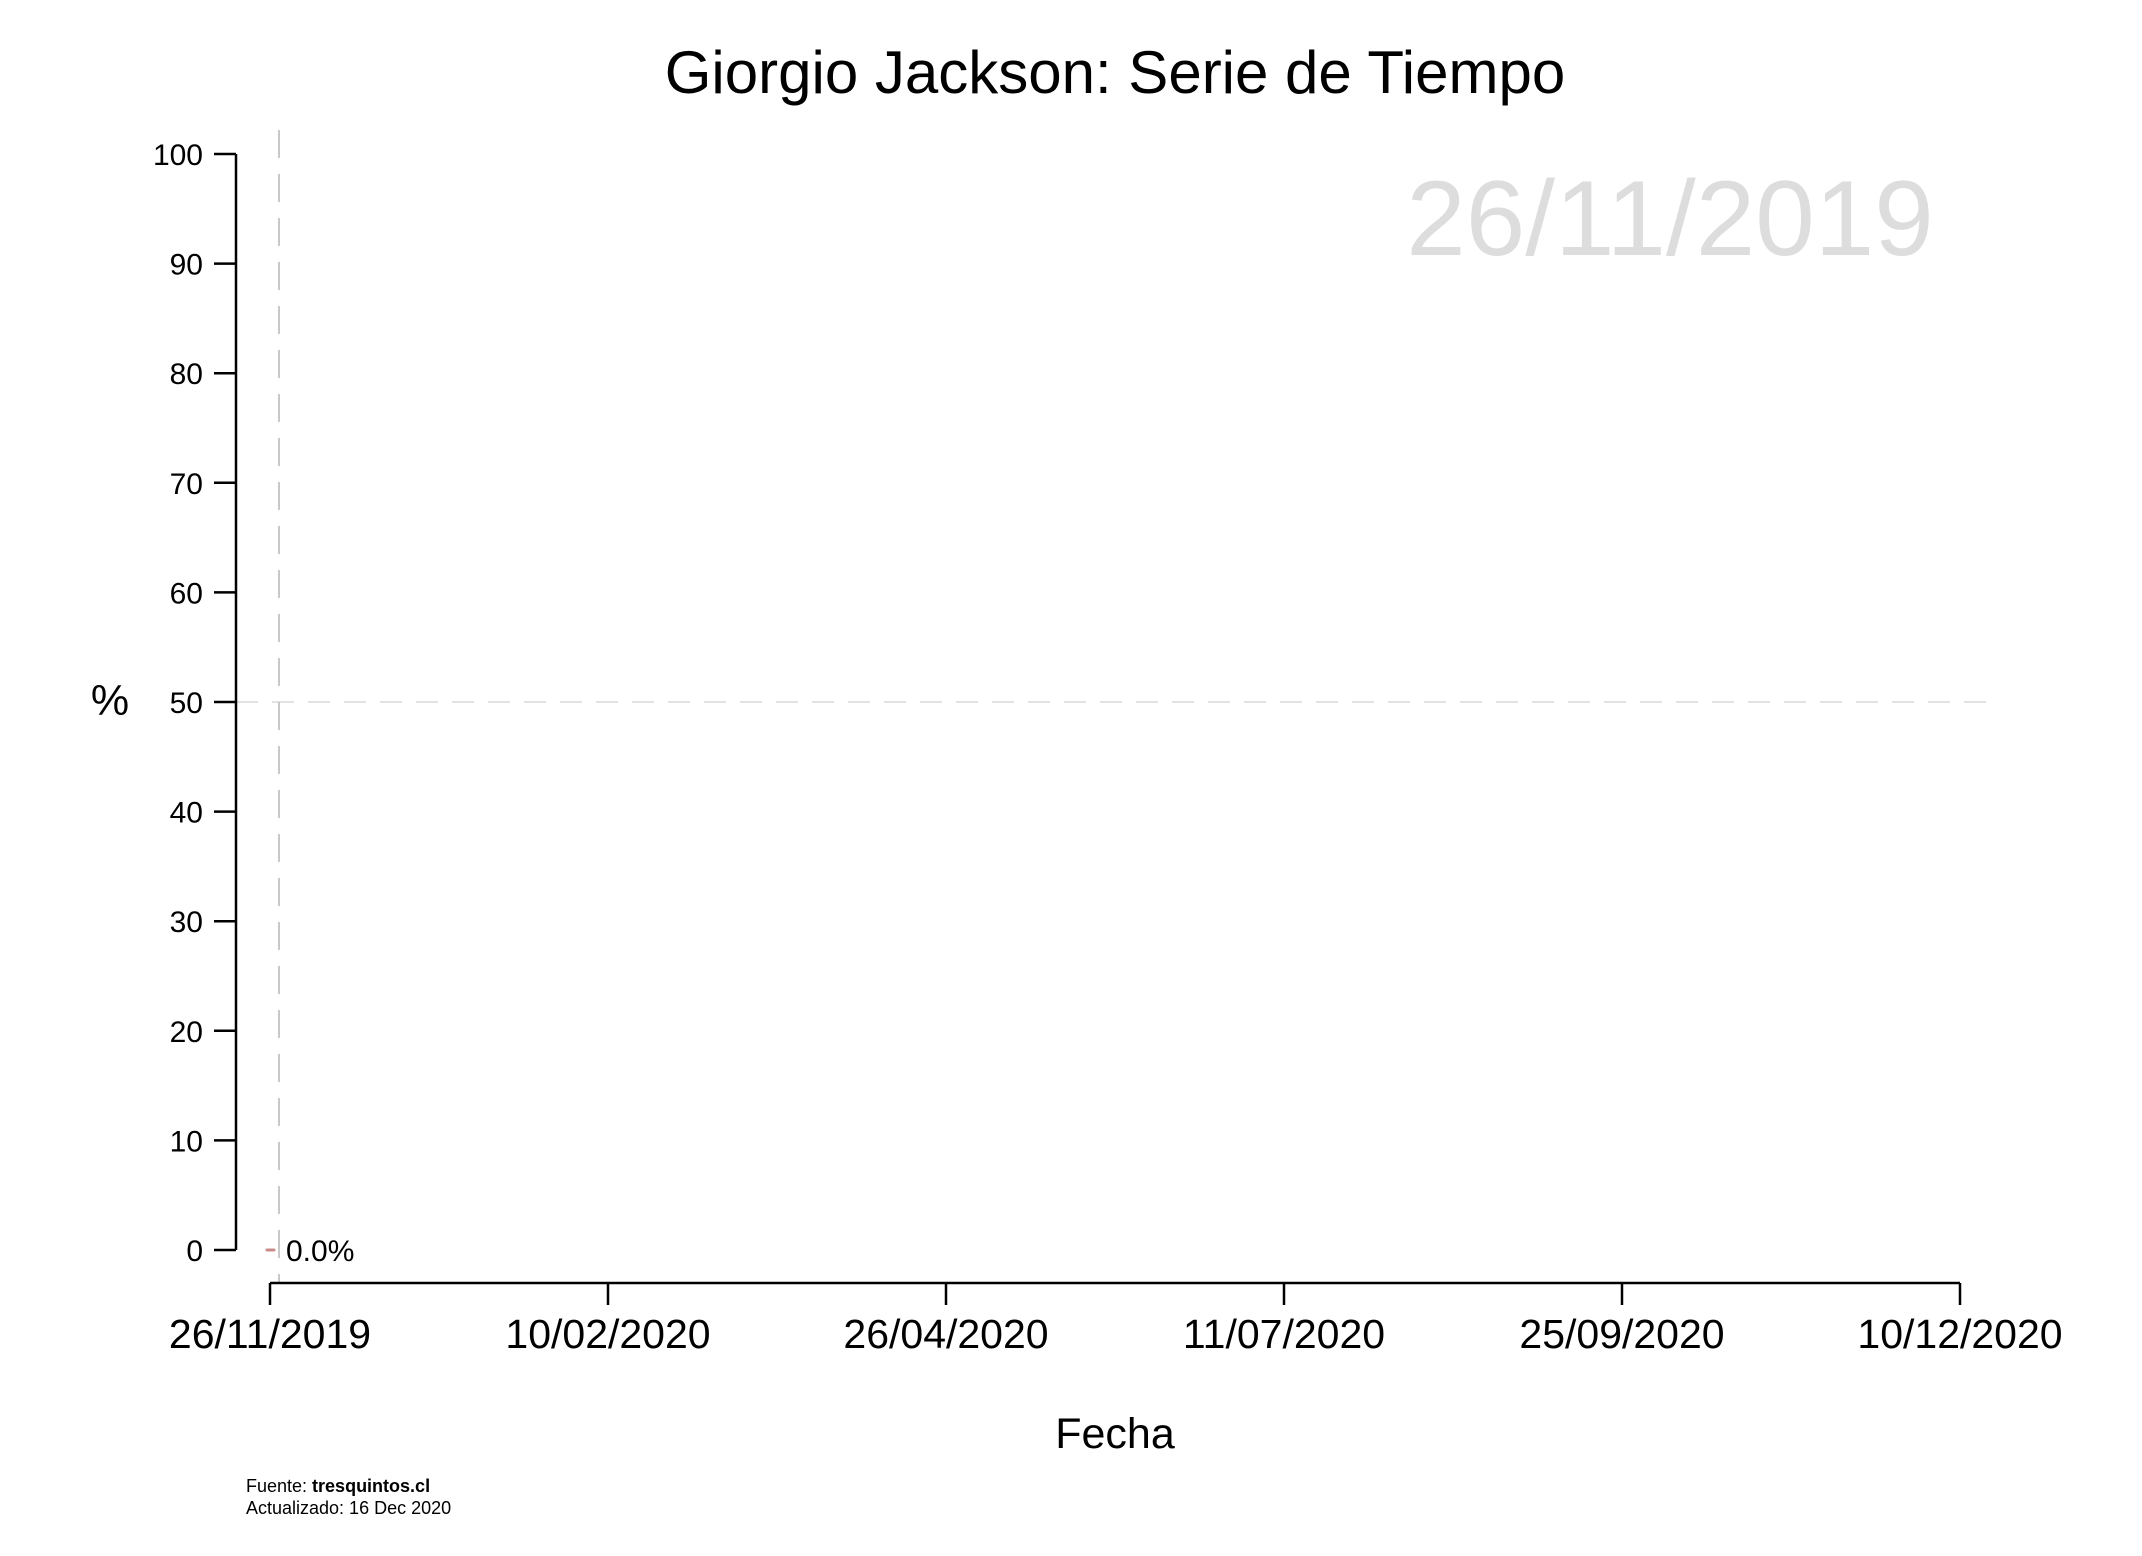 The image size is (2142, 1556). I want to click on y-tick-label: 90, so click(186, 265).